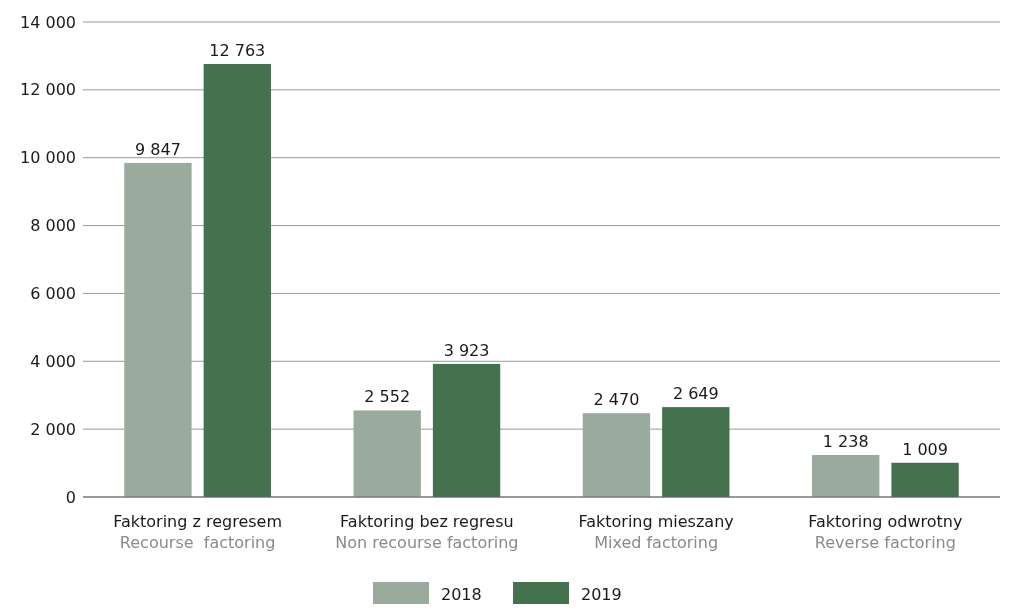  What do you see at coordinates (845, 441) in the screenshot?
I see `data-label: 1 238` at bounding box center [845, 441].